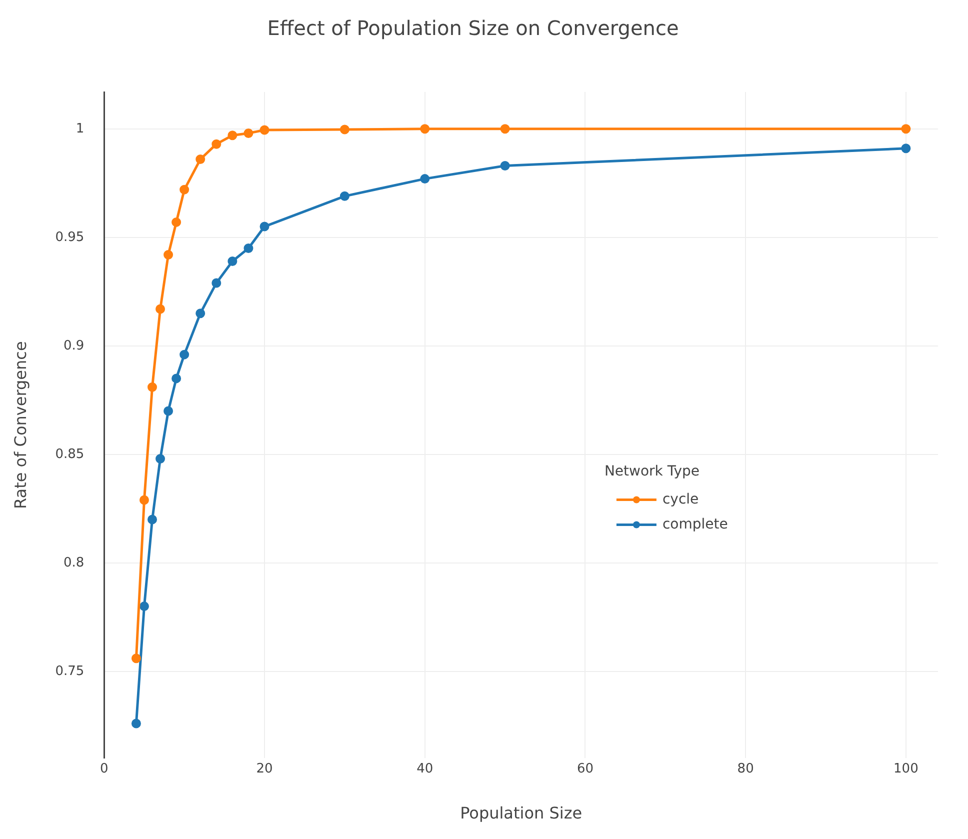 This screenshot has height=839, width=968. Describe the element at coordinates (73, 346) in the screenshot. I see `y-tick-label: 0.9` at that location.